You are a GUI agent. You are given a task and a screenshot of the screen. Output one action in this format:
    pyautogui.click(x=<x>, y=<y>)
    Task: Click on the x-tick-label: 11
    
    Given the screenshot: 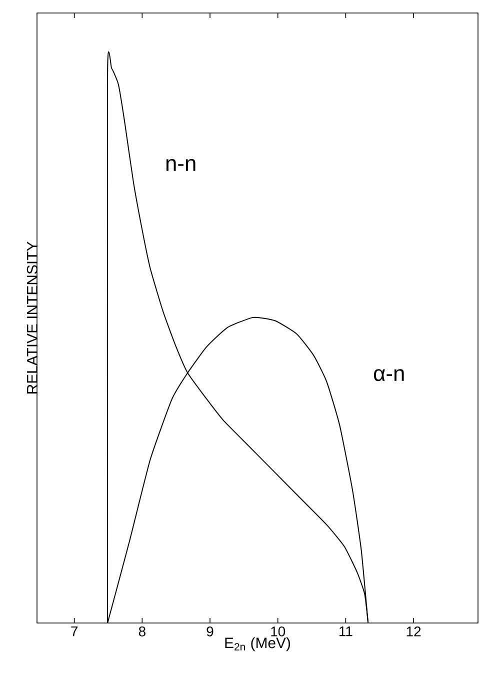 What is the action you would take?
    pyautogui.click(x=346, y=631)
    